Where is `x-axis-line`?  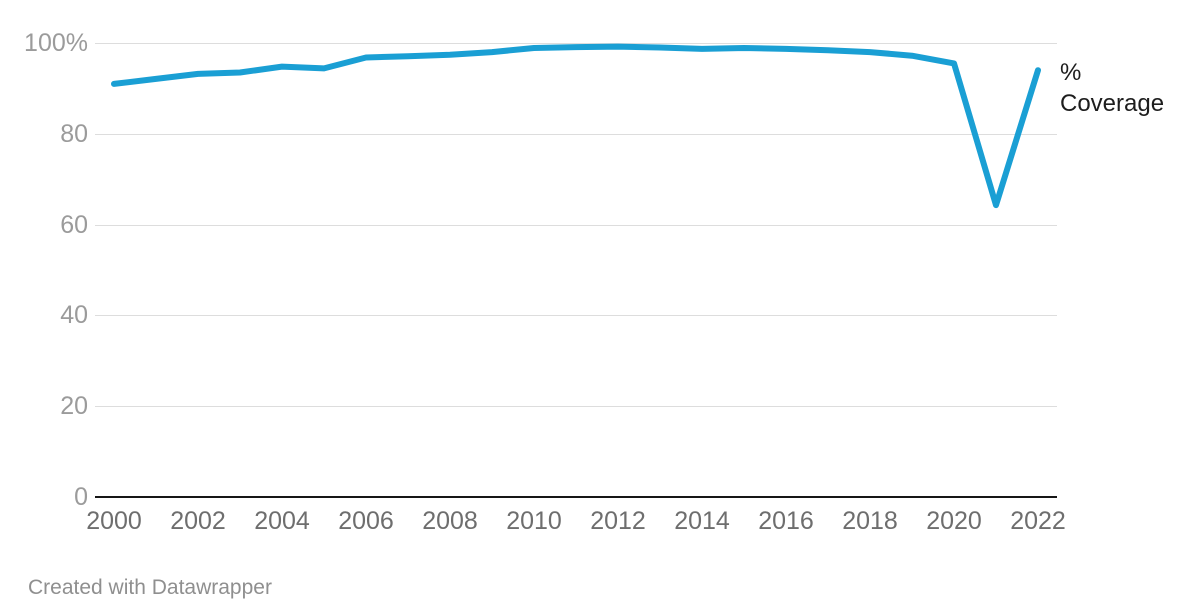
x-axis-line is located at coordinates (576, 497).